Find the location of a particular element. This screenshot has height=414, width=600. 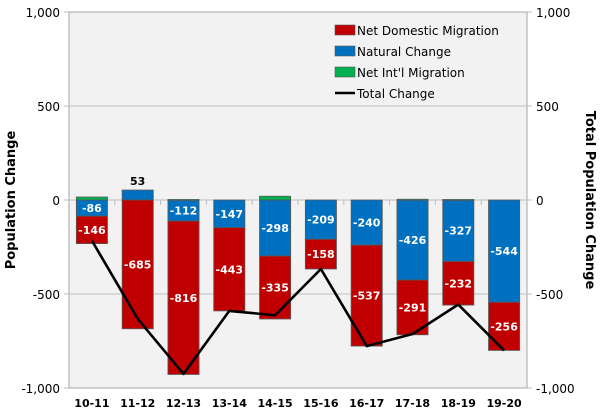

data-label: -544 is located at coordinates (504, 251).